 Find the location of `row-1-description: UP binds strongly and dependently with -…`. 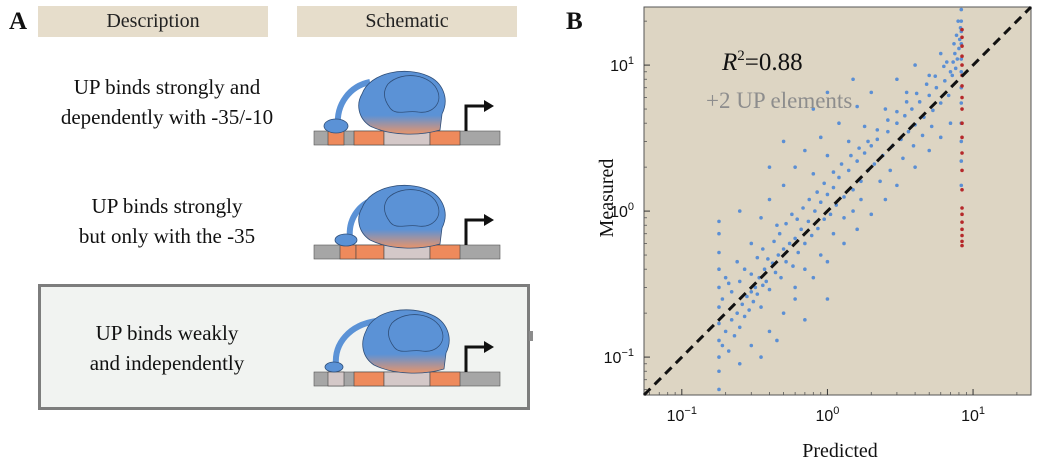

row-1-description: UP binds strongly and dependently with -… is located at coordinates (167, 102).